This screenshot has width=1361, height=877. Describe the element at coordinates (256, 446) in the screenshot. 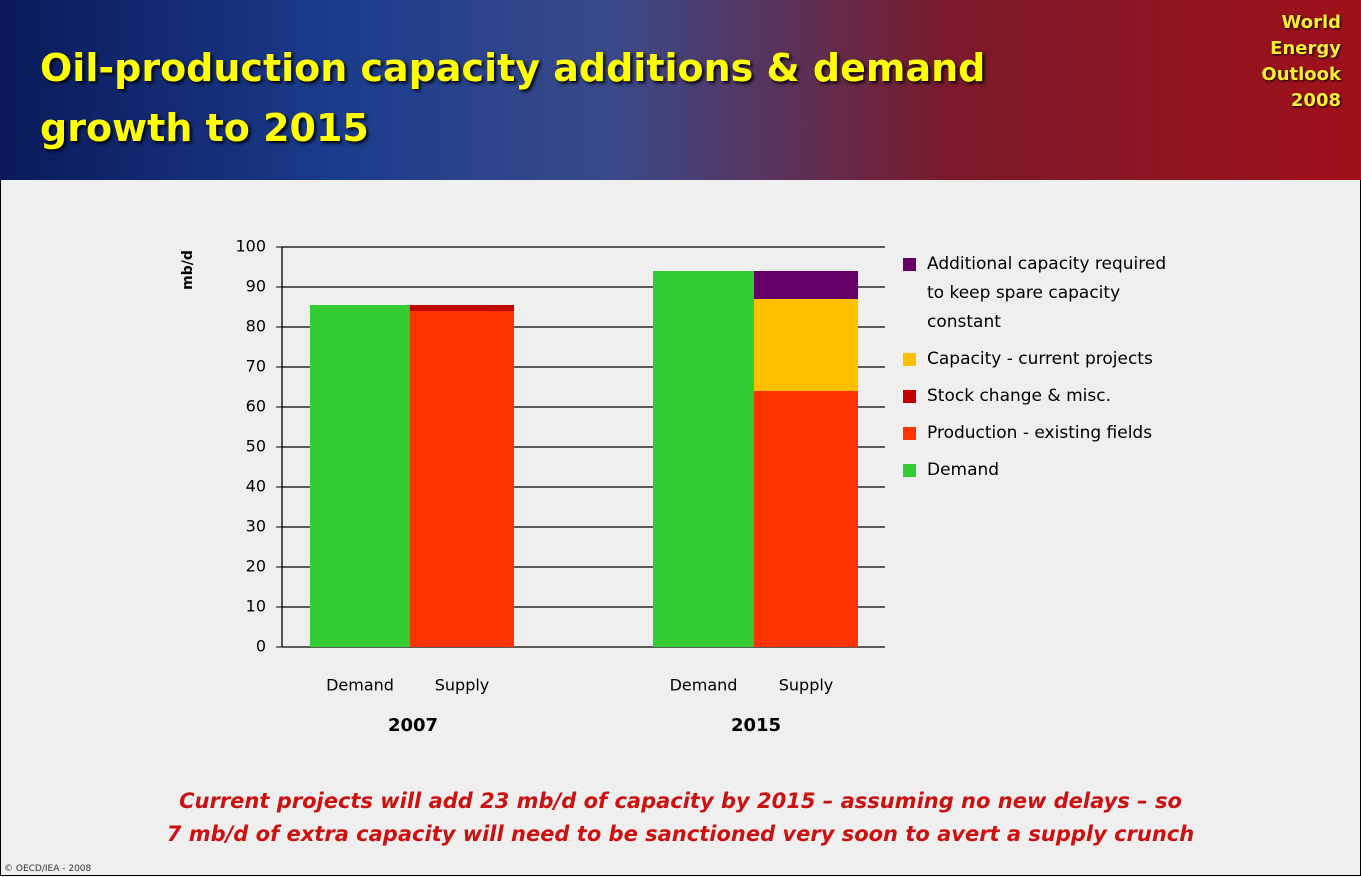

I see `y-tick-label: 50` at that location.